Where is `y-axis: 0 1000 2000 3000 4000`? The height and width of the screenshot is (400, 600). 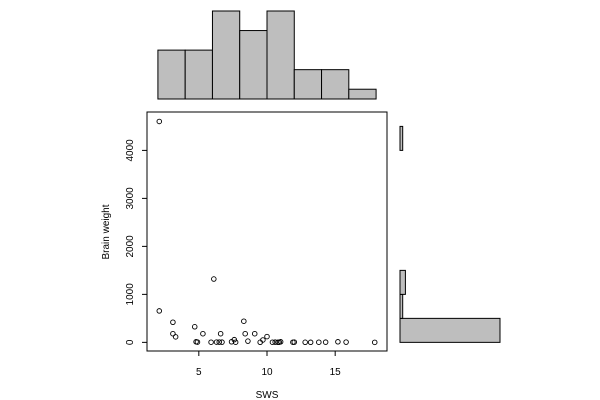 y-axis: 0 1000 2000 3000 4000 is located at coordinates (136, 242).